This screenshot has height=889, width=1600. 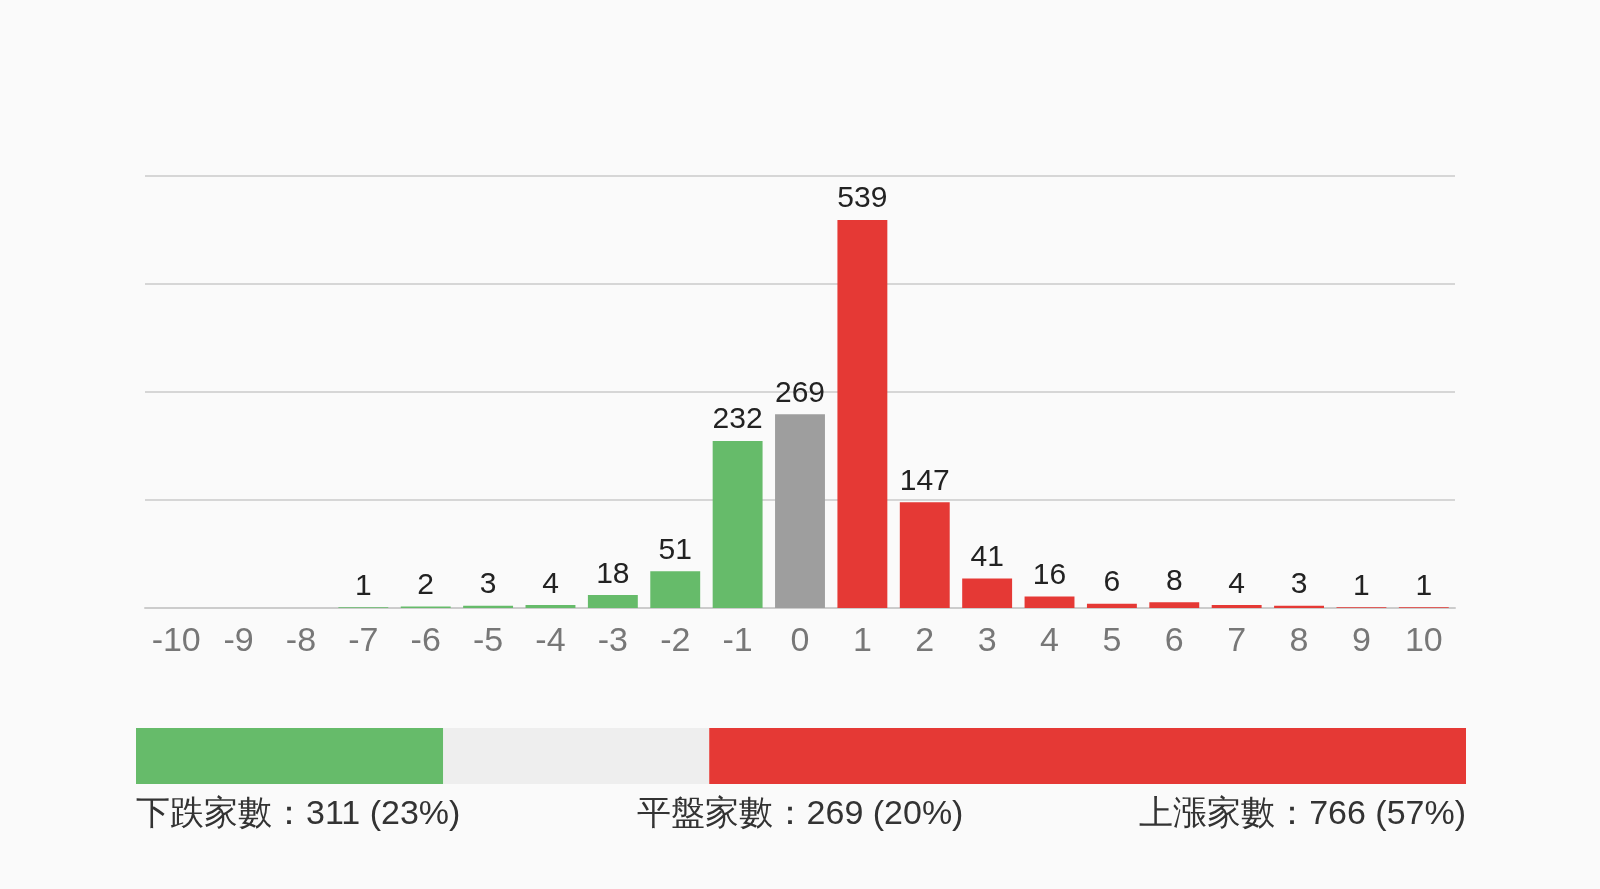 What do you see at coordinates (800, 639) in the screenshot?
I see `x-tick-label: 0` at bounding box center [800, 639].